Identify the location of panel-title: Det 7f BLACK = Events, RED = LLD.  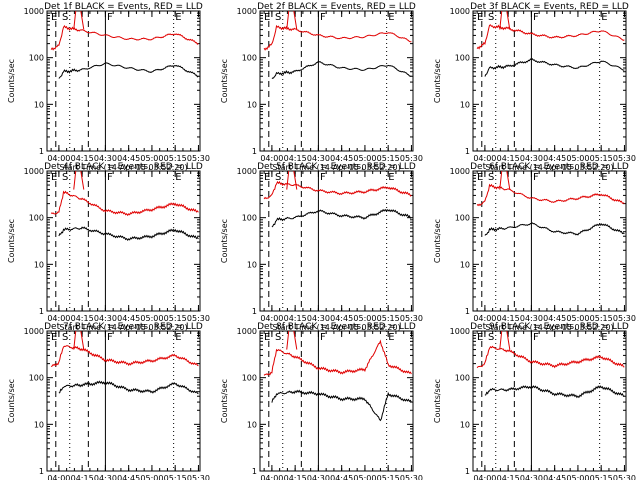
(123, 327).